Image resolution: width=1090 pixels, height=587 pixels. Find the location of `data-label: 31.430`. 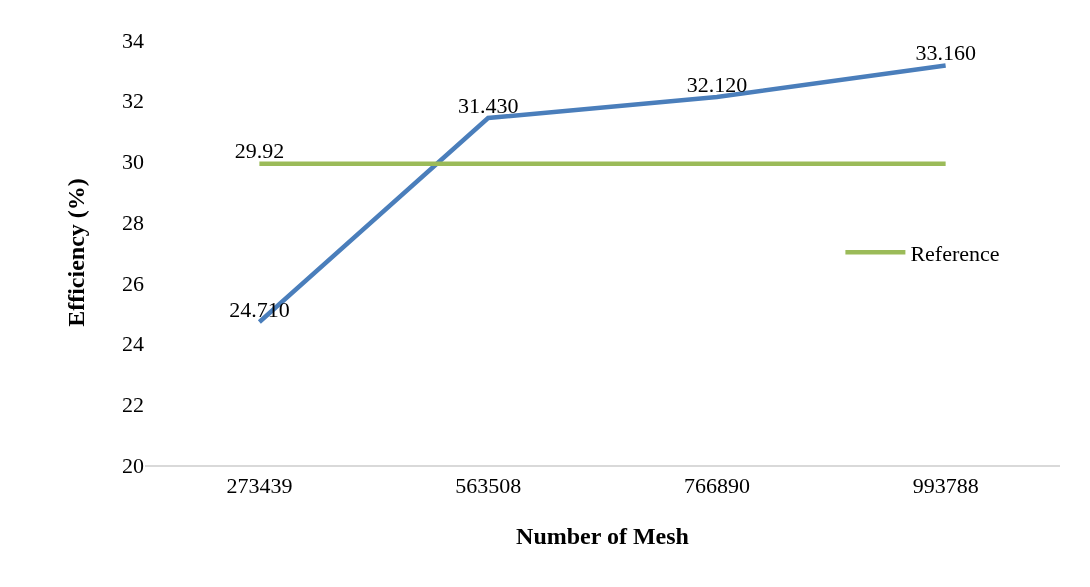

data-label: 31.430 is located at coordinates (488, 105).